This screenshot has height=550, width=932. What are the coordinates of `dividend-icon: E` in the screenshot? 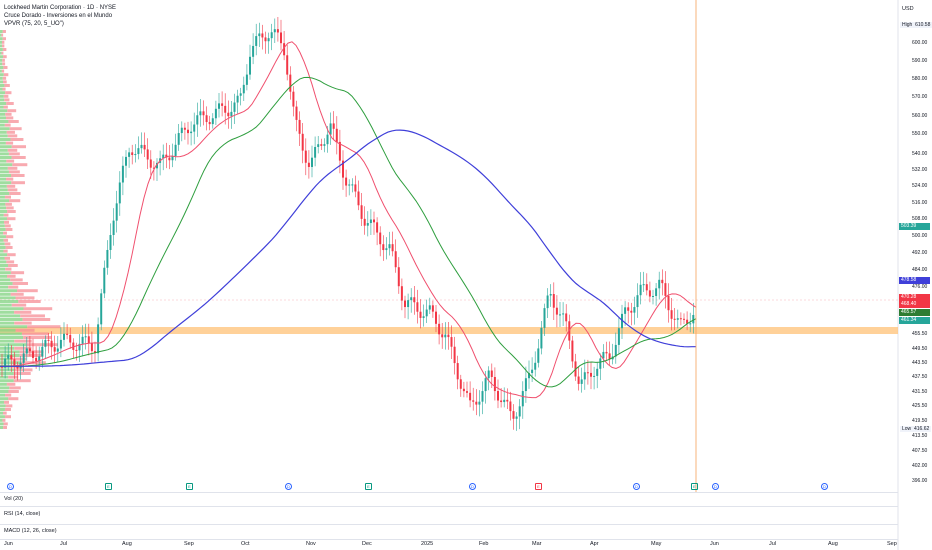 It's located at (189, 486).